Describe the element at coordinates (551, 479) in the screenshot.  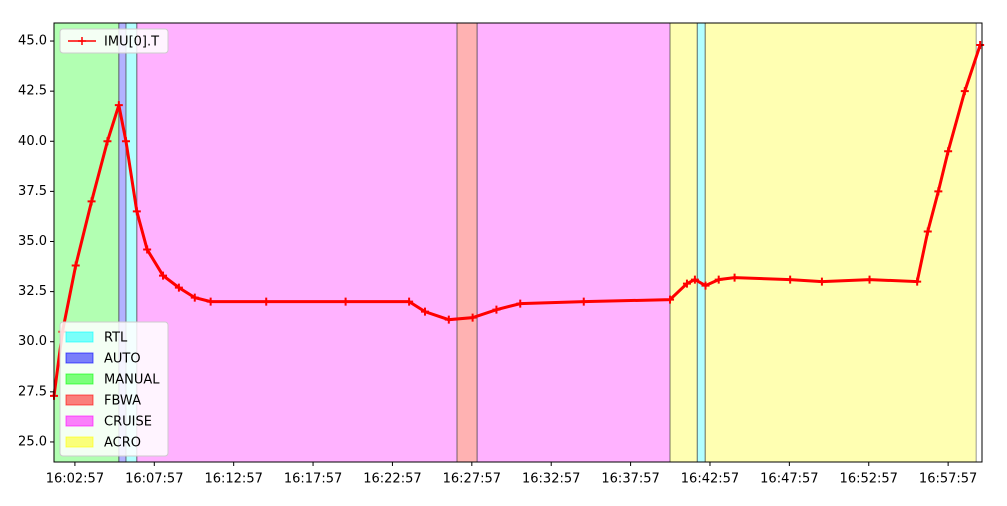
I see `x-tick-label: 16:32:57` at that location.